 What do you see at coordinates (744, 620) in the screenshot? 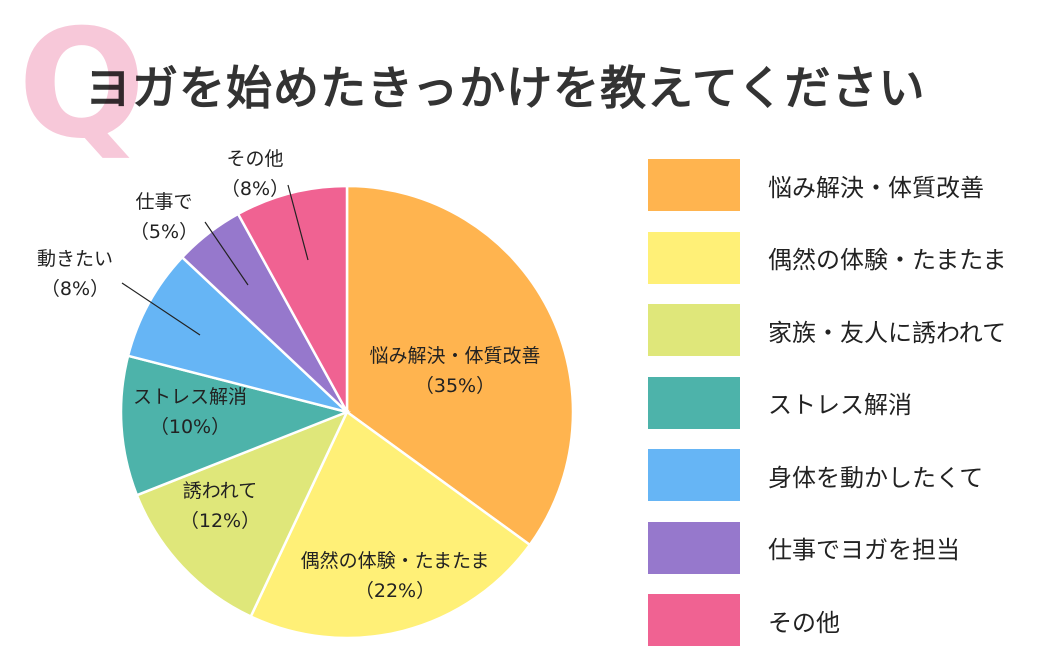
I see `legend-item: その他` at bounding box center [744, 620].